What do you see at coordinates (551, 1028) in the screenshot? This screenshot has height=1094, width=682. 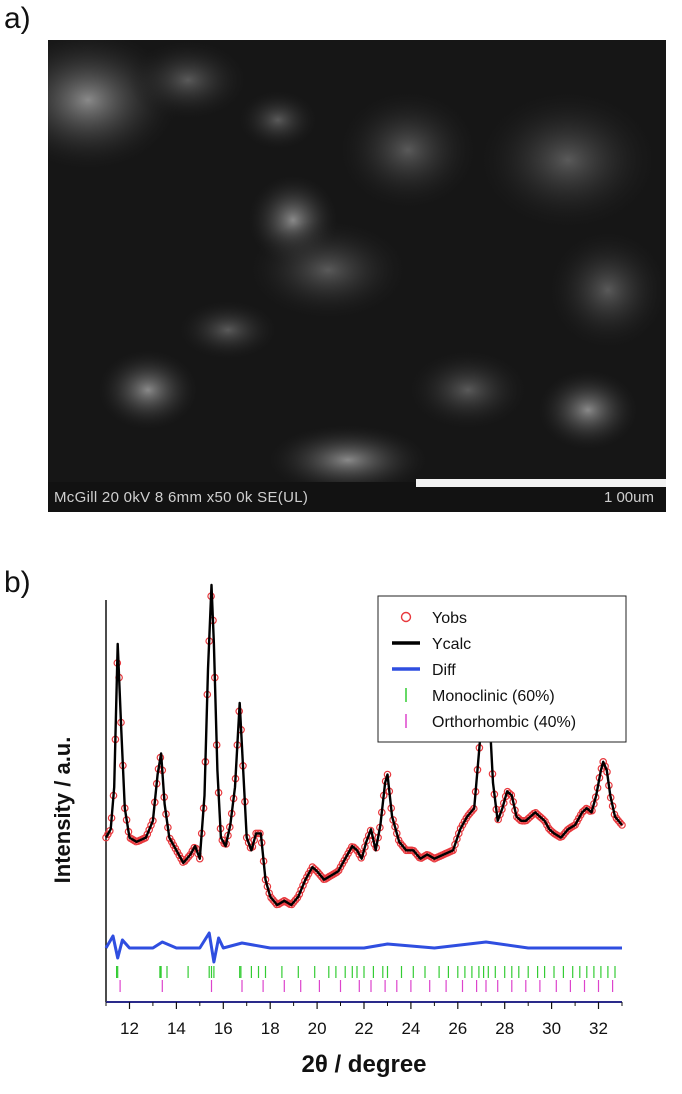 I see `x-tick-label: 30` at bounding box center [551, 1028].